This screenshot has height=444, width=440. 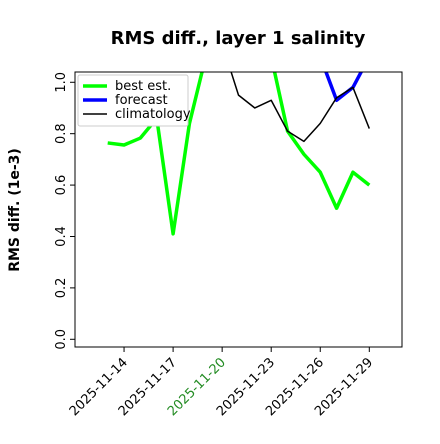 I want to click on y-tick-label: 1.0, so click(x=61, y=82).